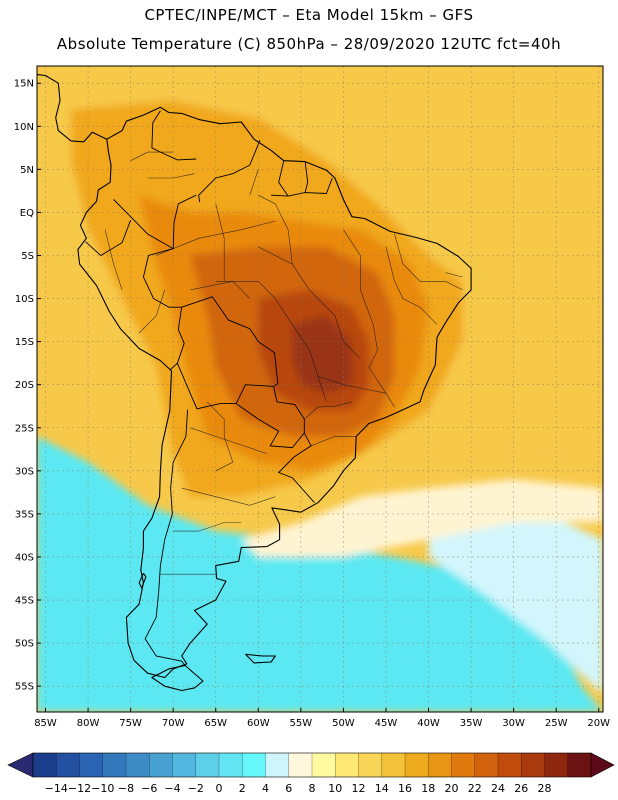 Image resolution: width=618 pixels, height=800 pixels. Describe the element at coordinates (79, 788) in the screenshot. I see `colorbar-label: −12` at that location.